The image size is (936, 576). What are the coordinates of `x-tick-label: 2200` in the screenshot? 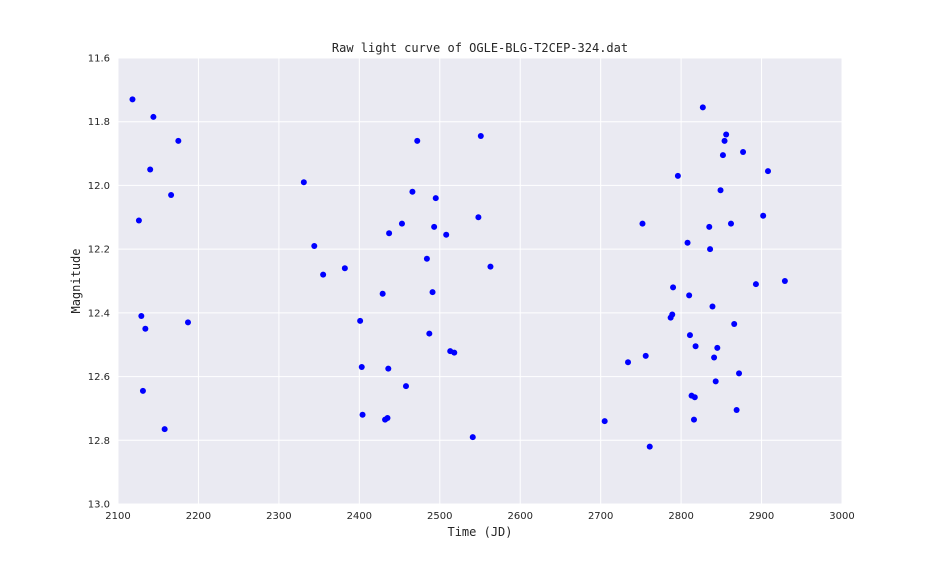 It's located at (198, 516).